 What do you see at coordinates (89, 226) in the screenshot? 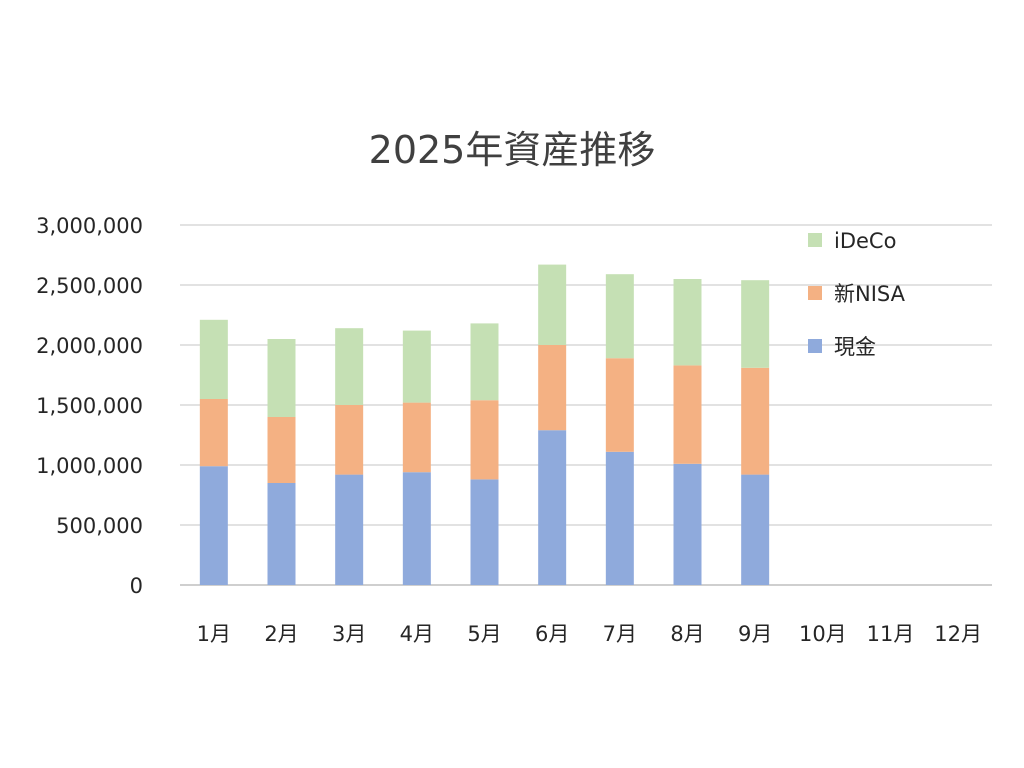
I see `y-tick-label: 3,000,000` at bounding box center [89, 226].